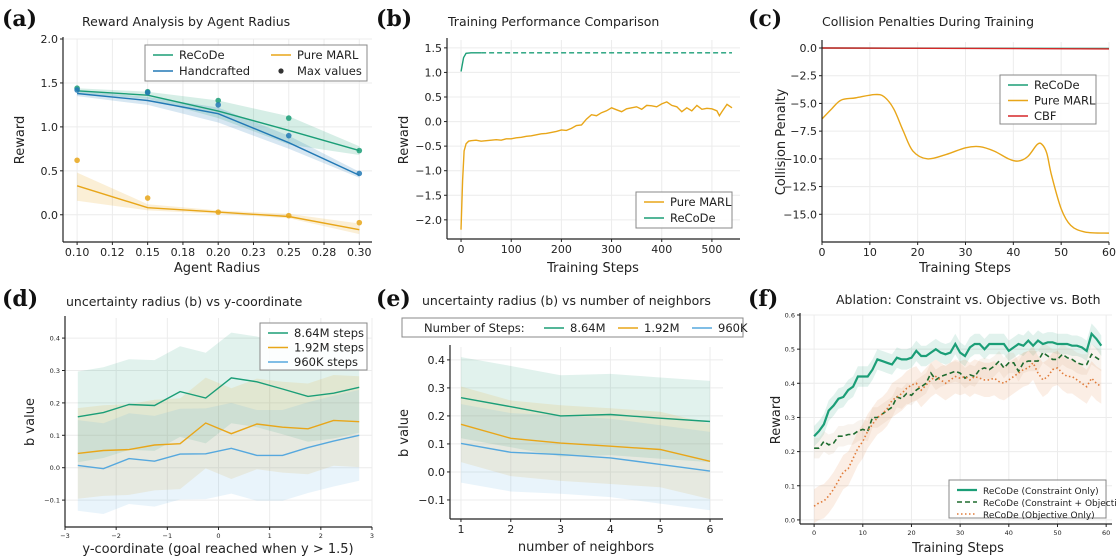 This screenshot has height=558, width=1117. Describe the element at coordinates (561, 249) in the screenshot. I see `x-tick-label: 200` at that location.